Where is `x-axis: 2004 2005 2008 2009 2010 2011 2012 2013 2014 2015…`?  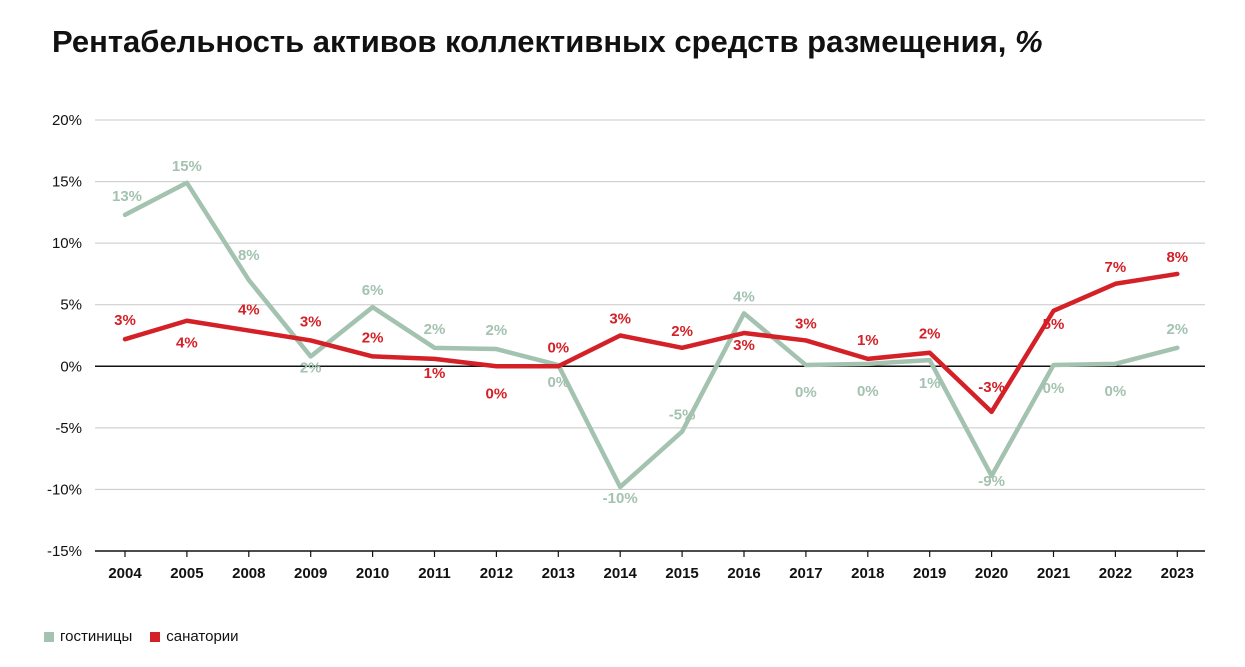 x-axis: 2004 2005 2008 2009 2010 2011 2012 2013 2014 2015… is located at coordinates (651, 566).